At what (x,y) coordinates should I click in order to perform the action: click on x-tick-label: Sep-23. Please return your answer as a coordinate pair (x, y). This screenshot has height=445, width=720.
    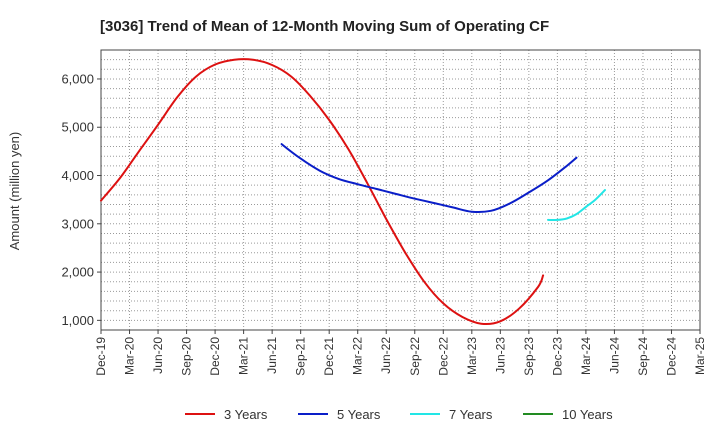
    Looking at the image, I should click on (529, 356).